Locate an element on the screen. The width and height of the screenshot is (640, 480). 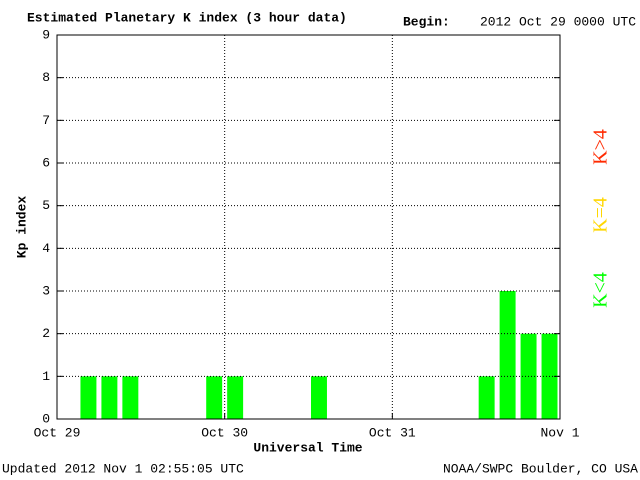
x-tick-label: Oct 30 is located at coordinates (224, 432).